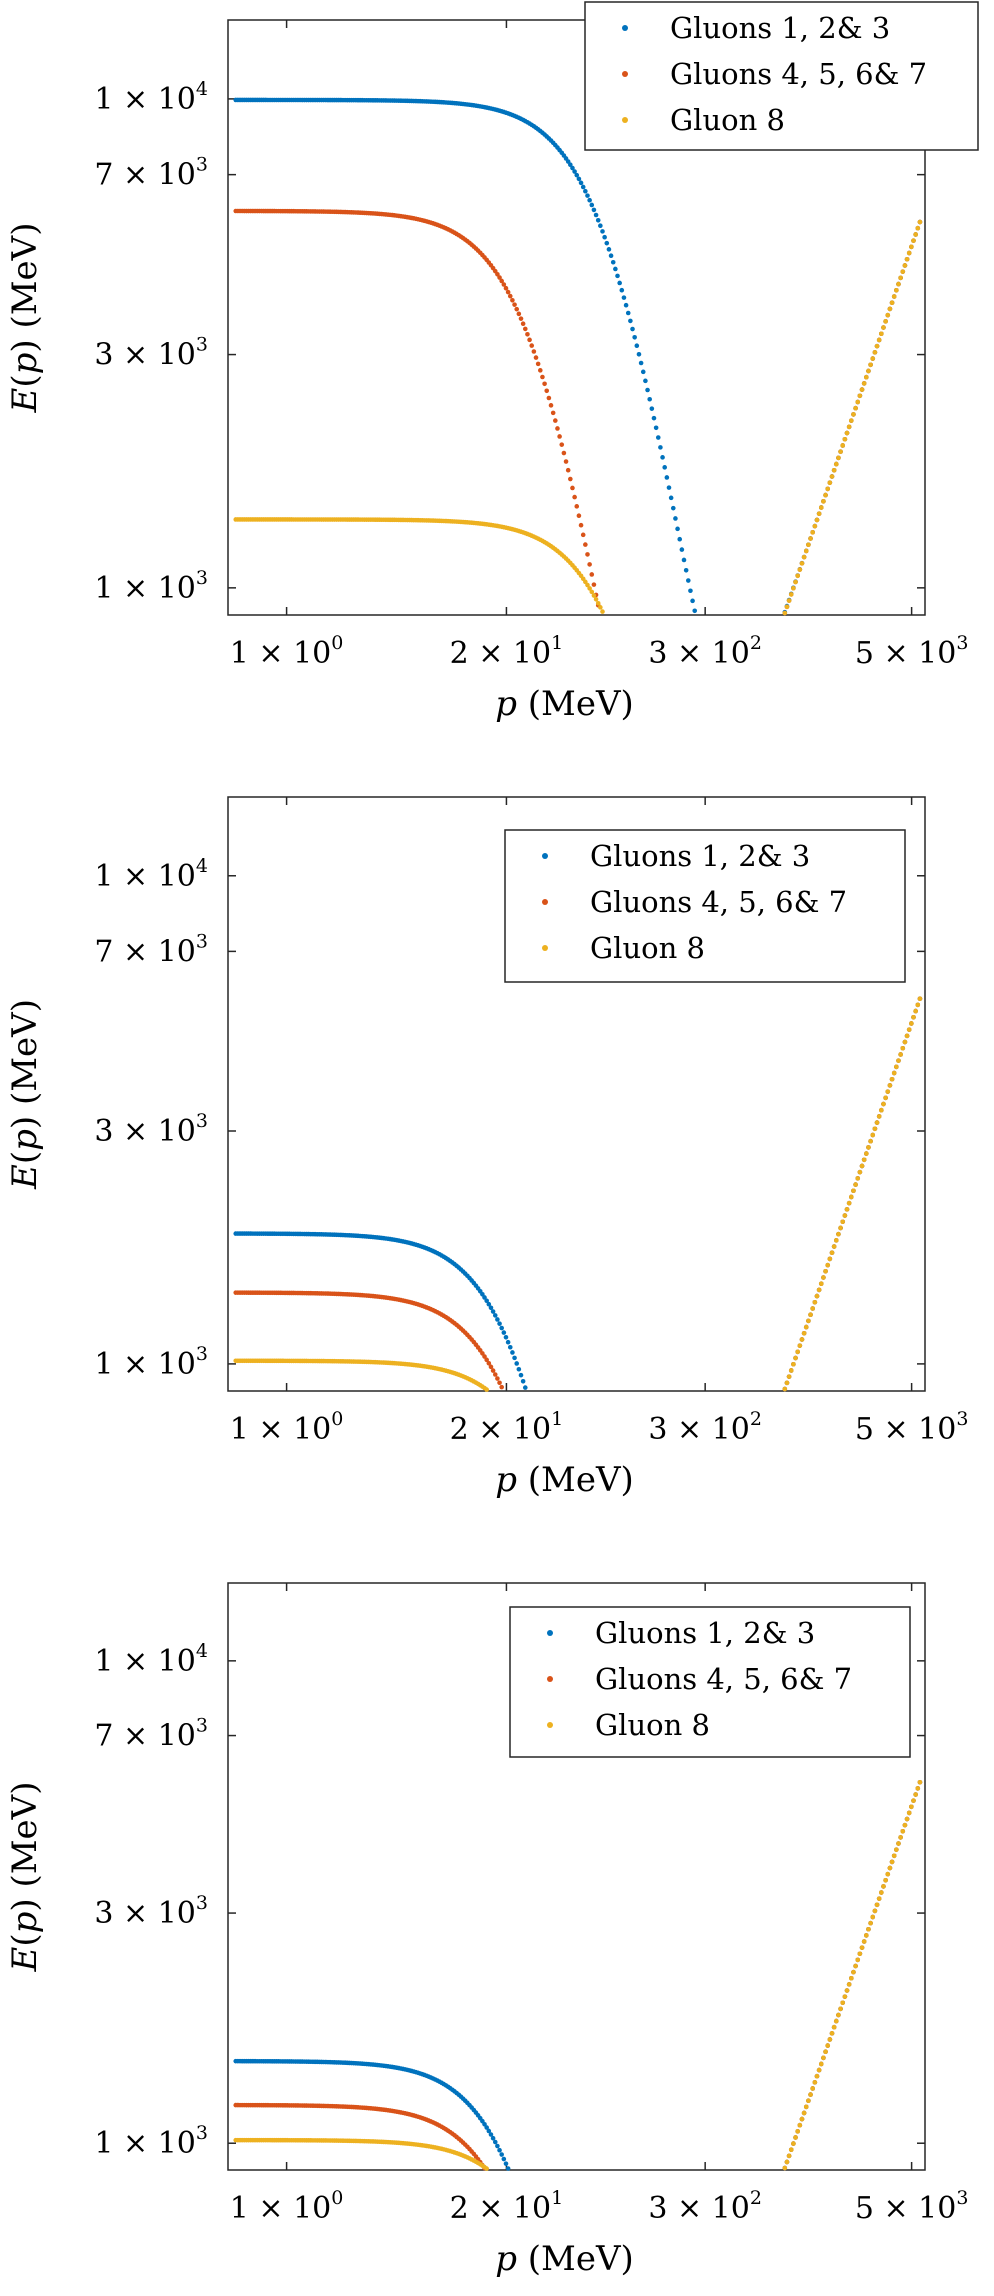 The width and height of the screenshot is (994, 2296). What do you see at coordinates (151, 949) in the screenshot?
I see `y-tick-label: 7 × 103` at bounding box center [151, 949].